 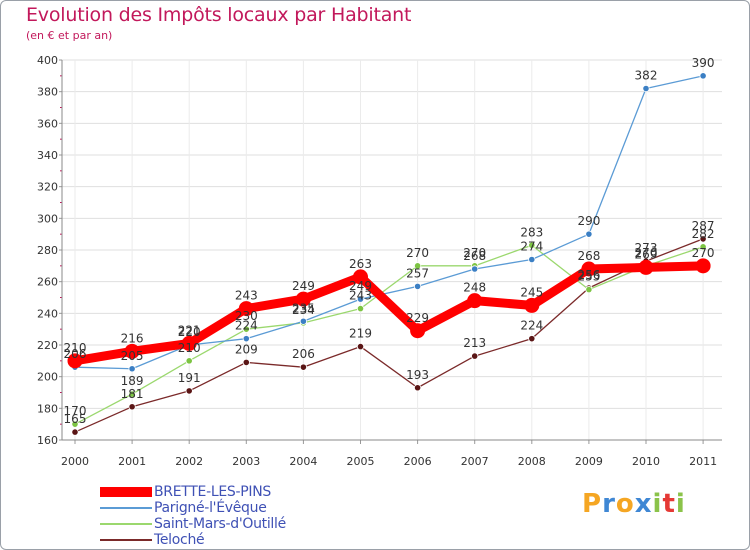 I want to click on legend-item-brette: BRETTE-LES-PINS, so click(x=230, y=492).